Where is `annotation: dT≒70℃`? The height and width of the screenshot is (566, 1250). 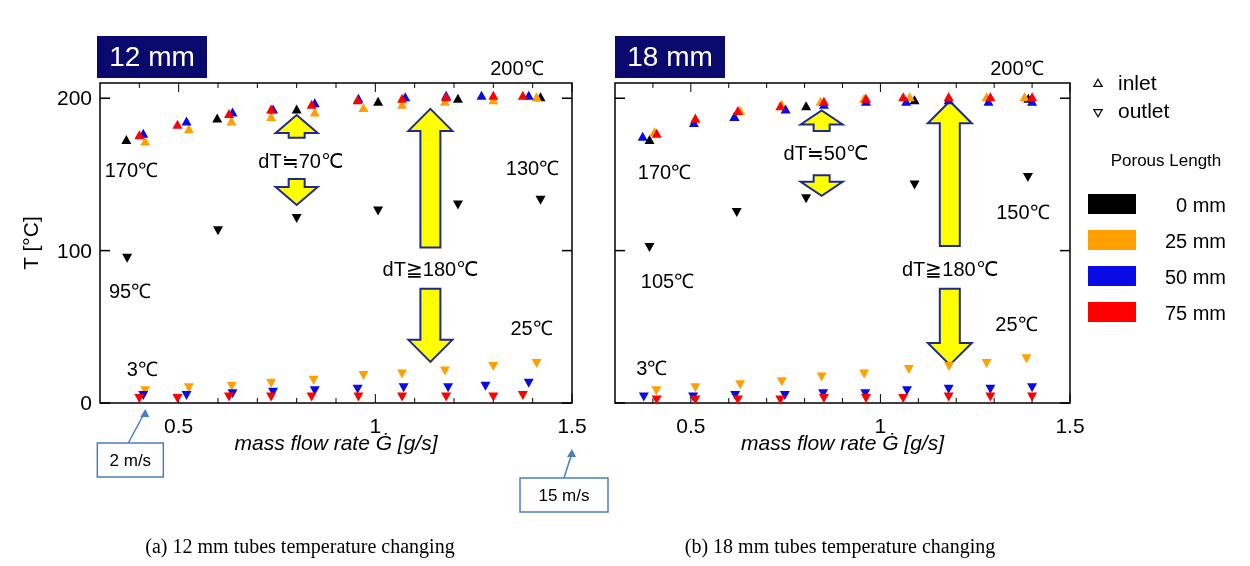 annotation: dT≒70℃ is located at coordinates (300, 160).